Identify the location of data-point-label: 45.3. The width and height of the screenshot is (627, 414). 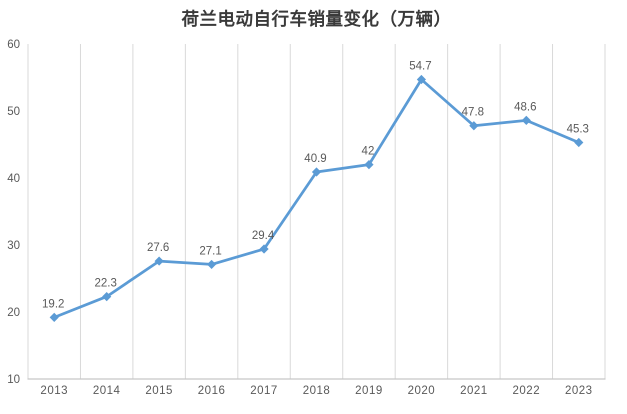
(578, 129).